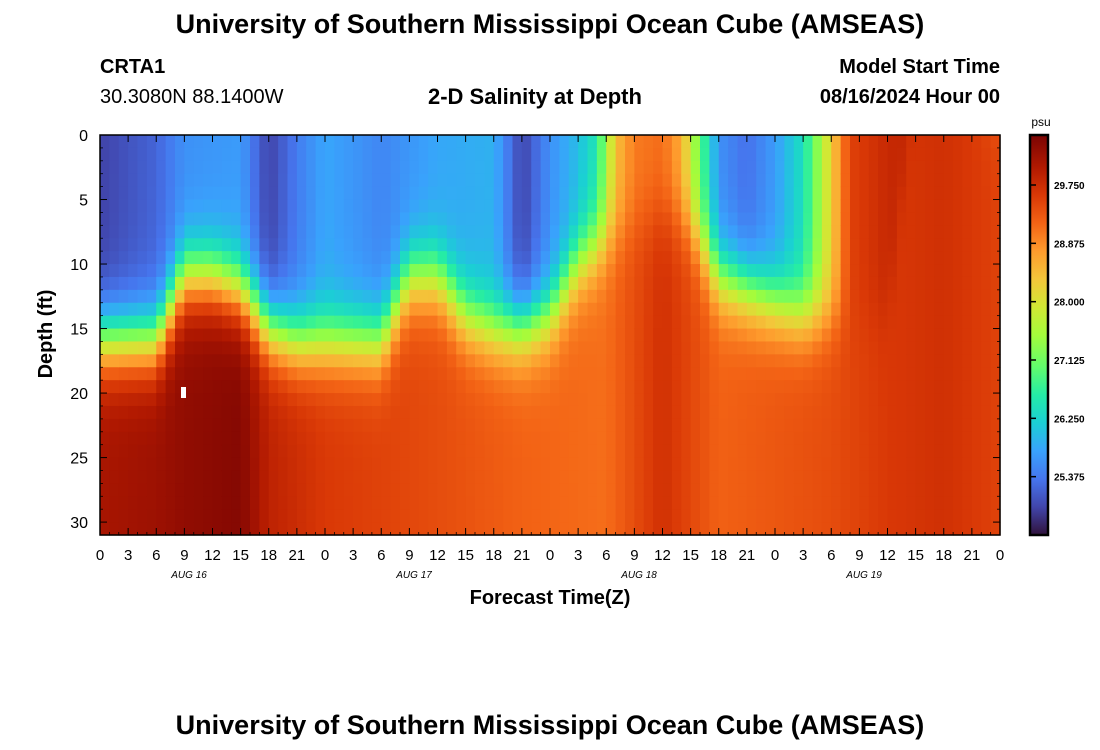  What do you see at coordinates (83, 136) in the screenshot?
I see `y-tick-label: 0` at bounding box center [83, 136].